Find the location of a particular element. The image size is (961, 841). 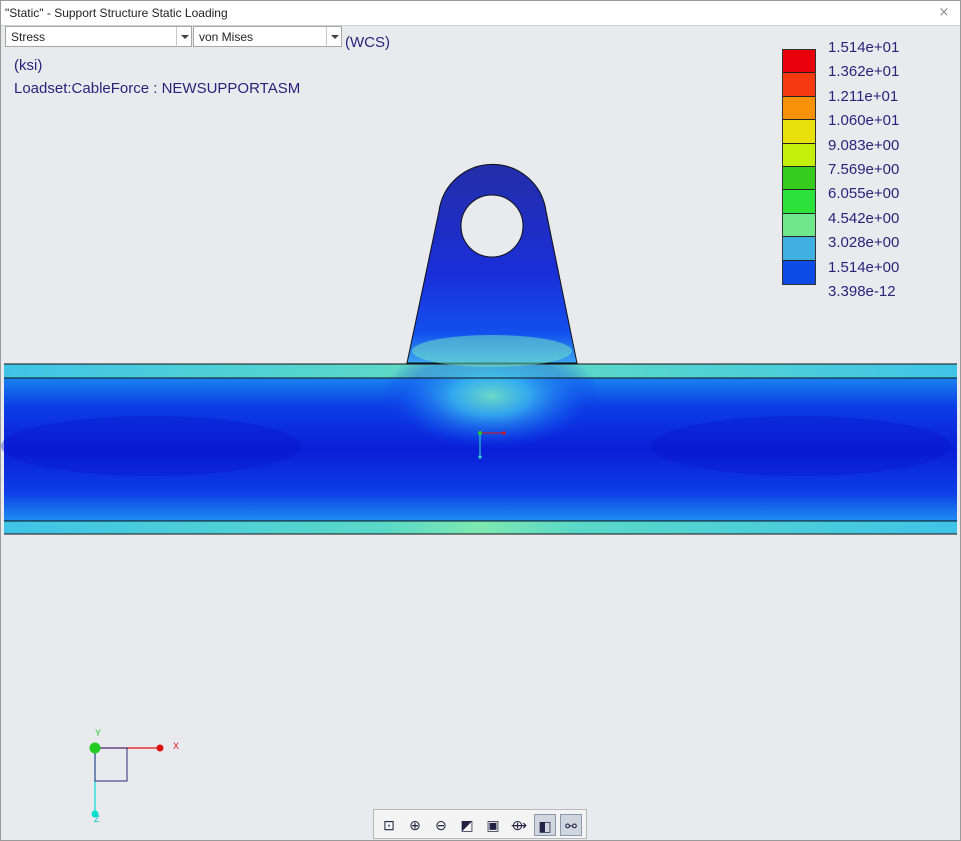

repaint-icon: ◩ is located at coordinates (467, 825).